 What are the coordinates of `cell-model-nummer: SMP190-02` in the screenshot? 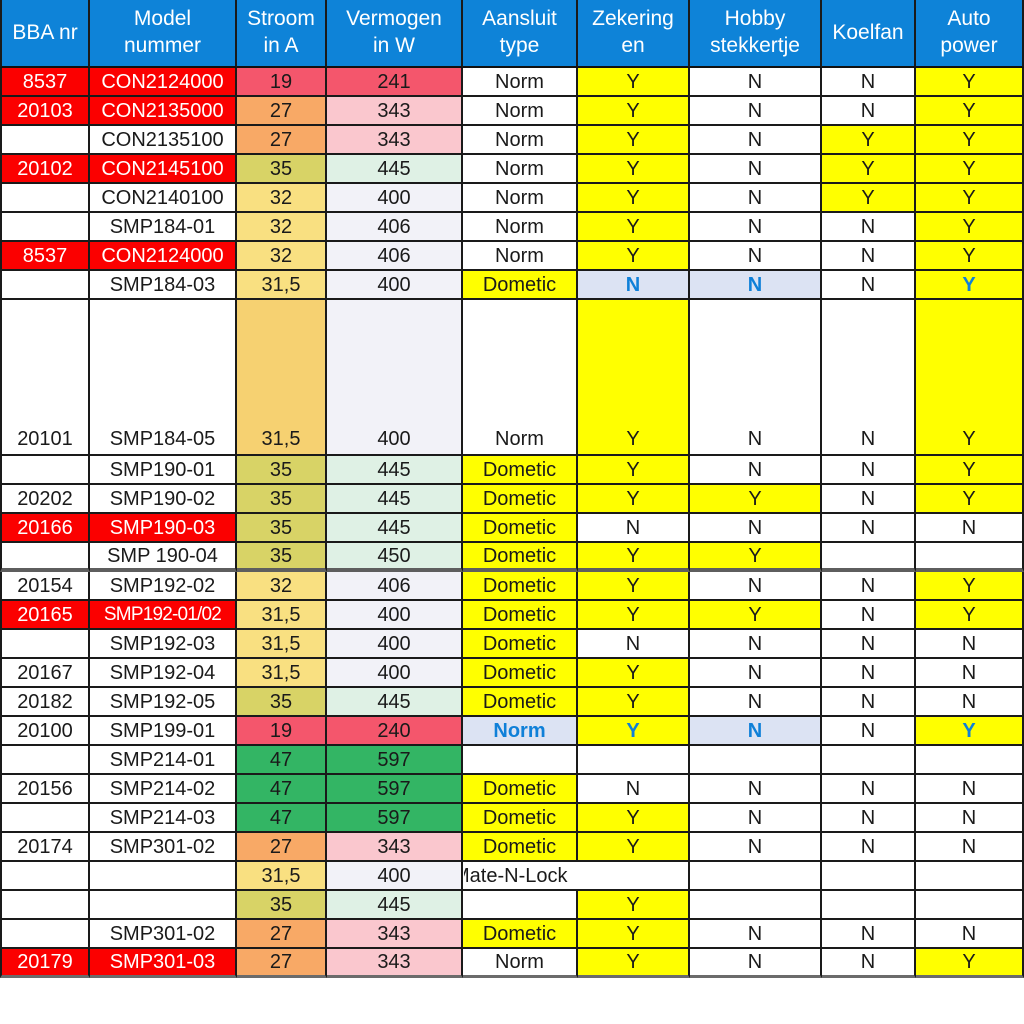 It's located at (163, 499).